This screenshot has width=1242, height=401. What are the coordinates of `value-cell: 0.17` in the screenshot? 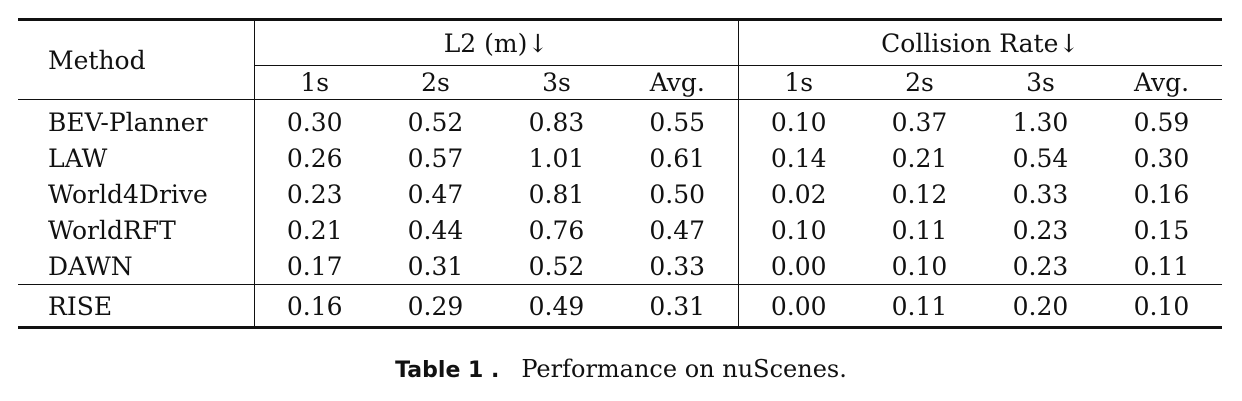 It's located at (314, 266).